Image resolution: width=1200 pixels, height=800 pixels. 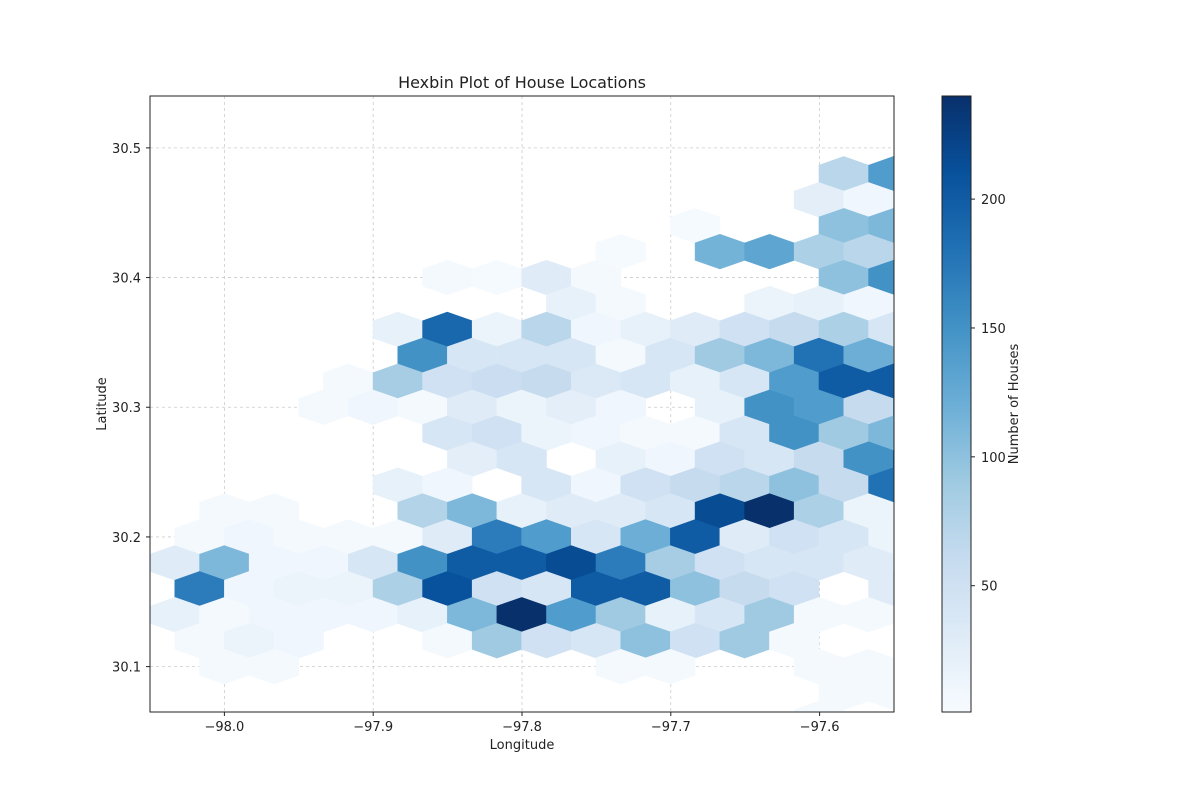 I want to click on y-axis-ticks: 30.1 30.2 30.3 30.4 30.5, so click(x=131, y=409).